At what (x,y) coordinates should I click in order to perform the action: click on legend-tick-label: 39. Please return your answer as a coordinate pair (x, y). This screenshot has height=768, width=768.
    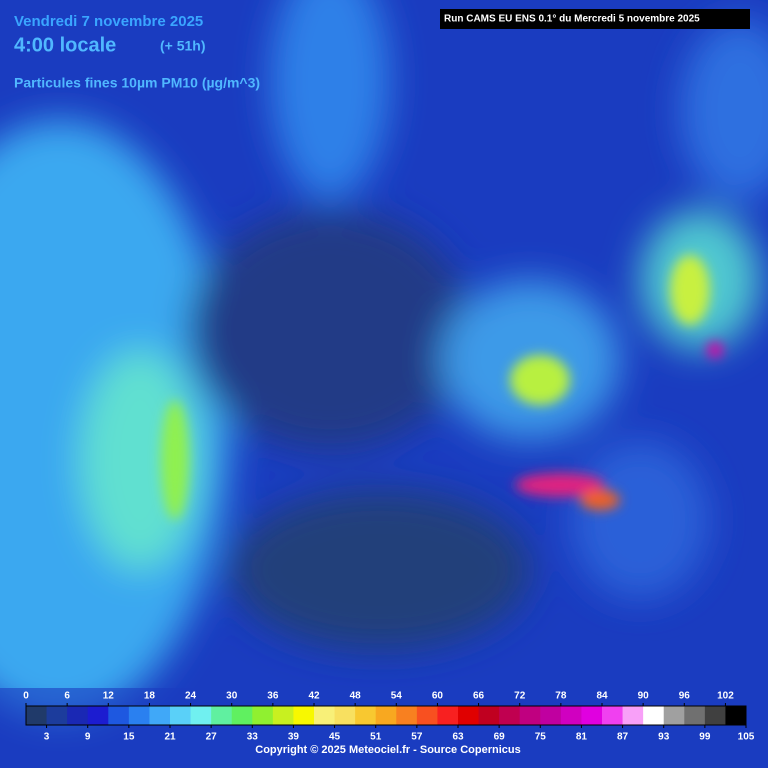
    Looking at the image, I should click on (294, 737).